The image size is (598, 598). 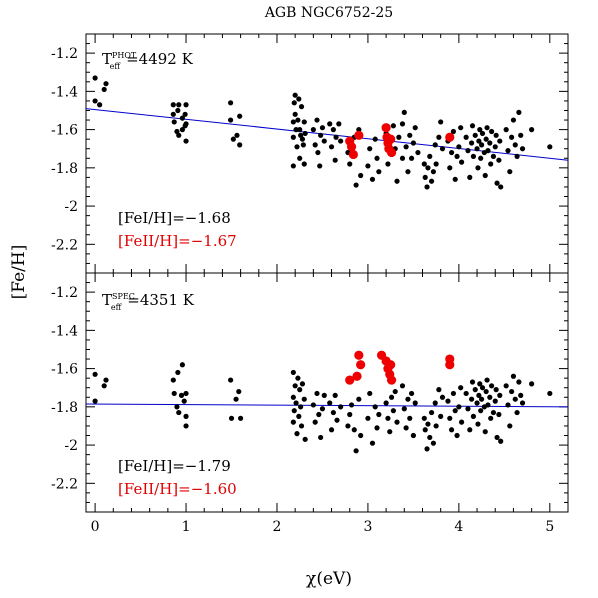 What do you see at coordinates (328, 13) in the screenshot?
I see `chart-title: AGB NGC6752-25` at bounding box center [328, 13].